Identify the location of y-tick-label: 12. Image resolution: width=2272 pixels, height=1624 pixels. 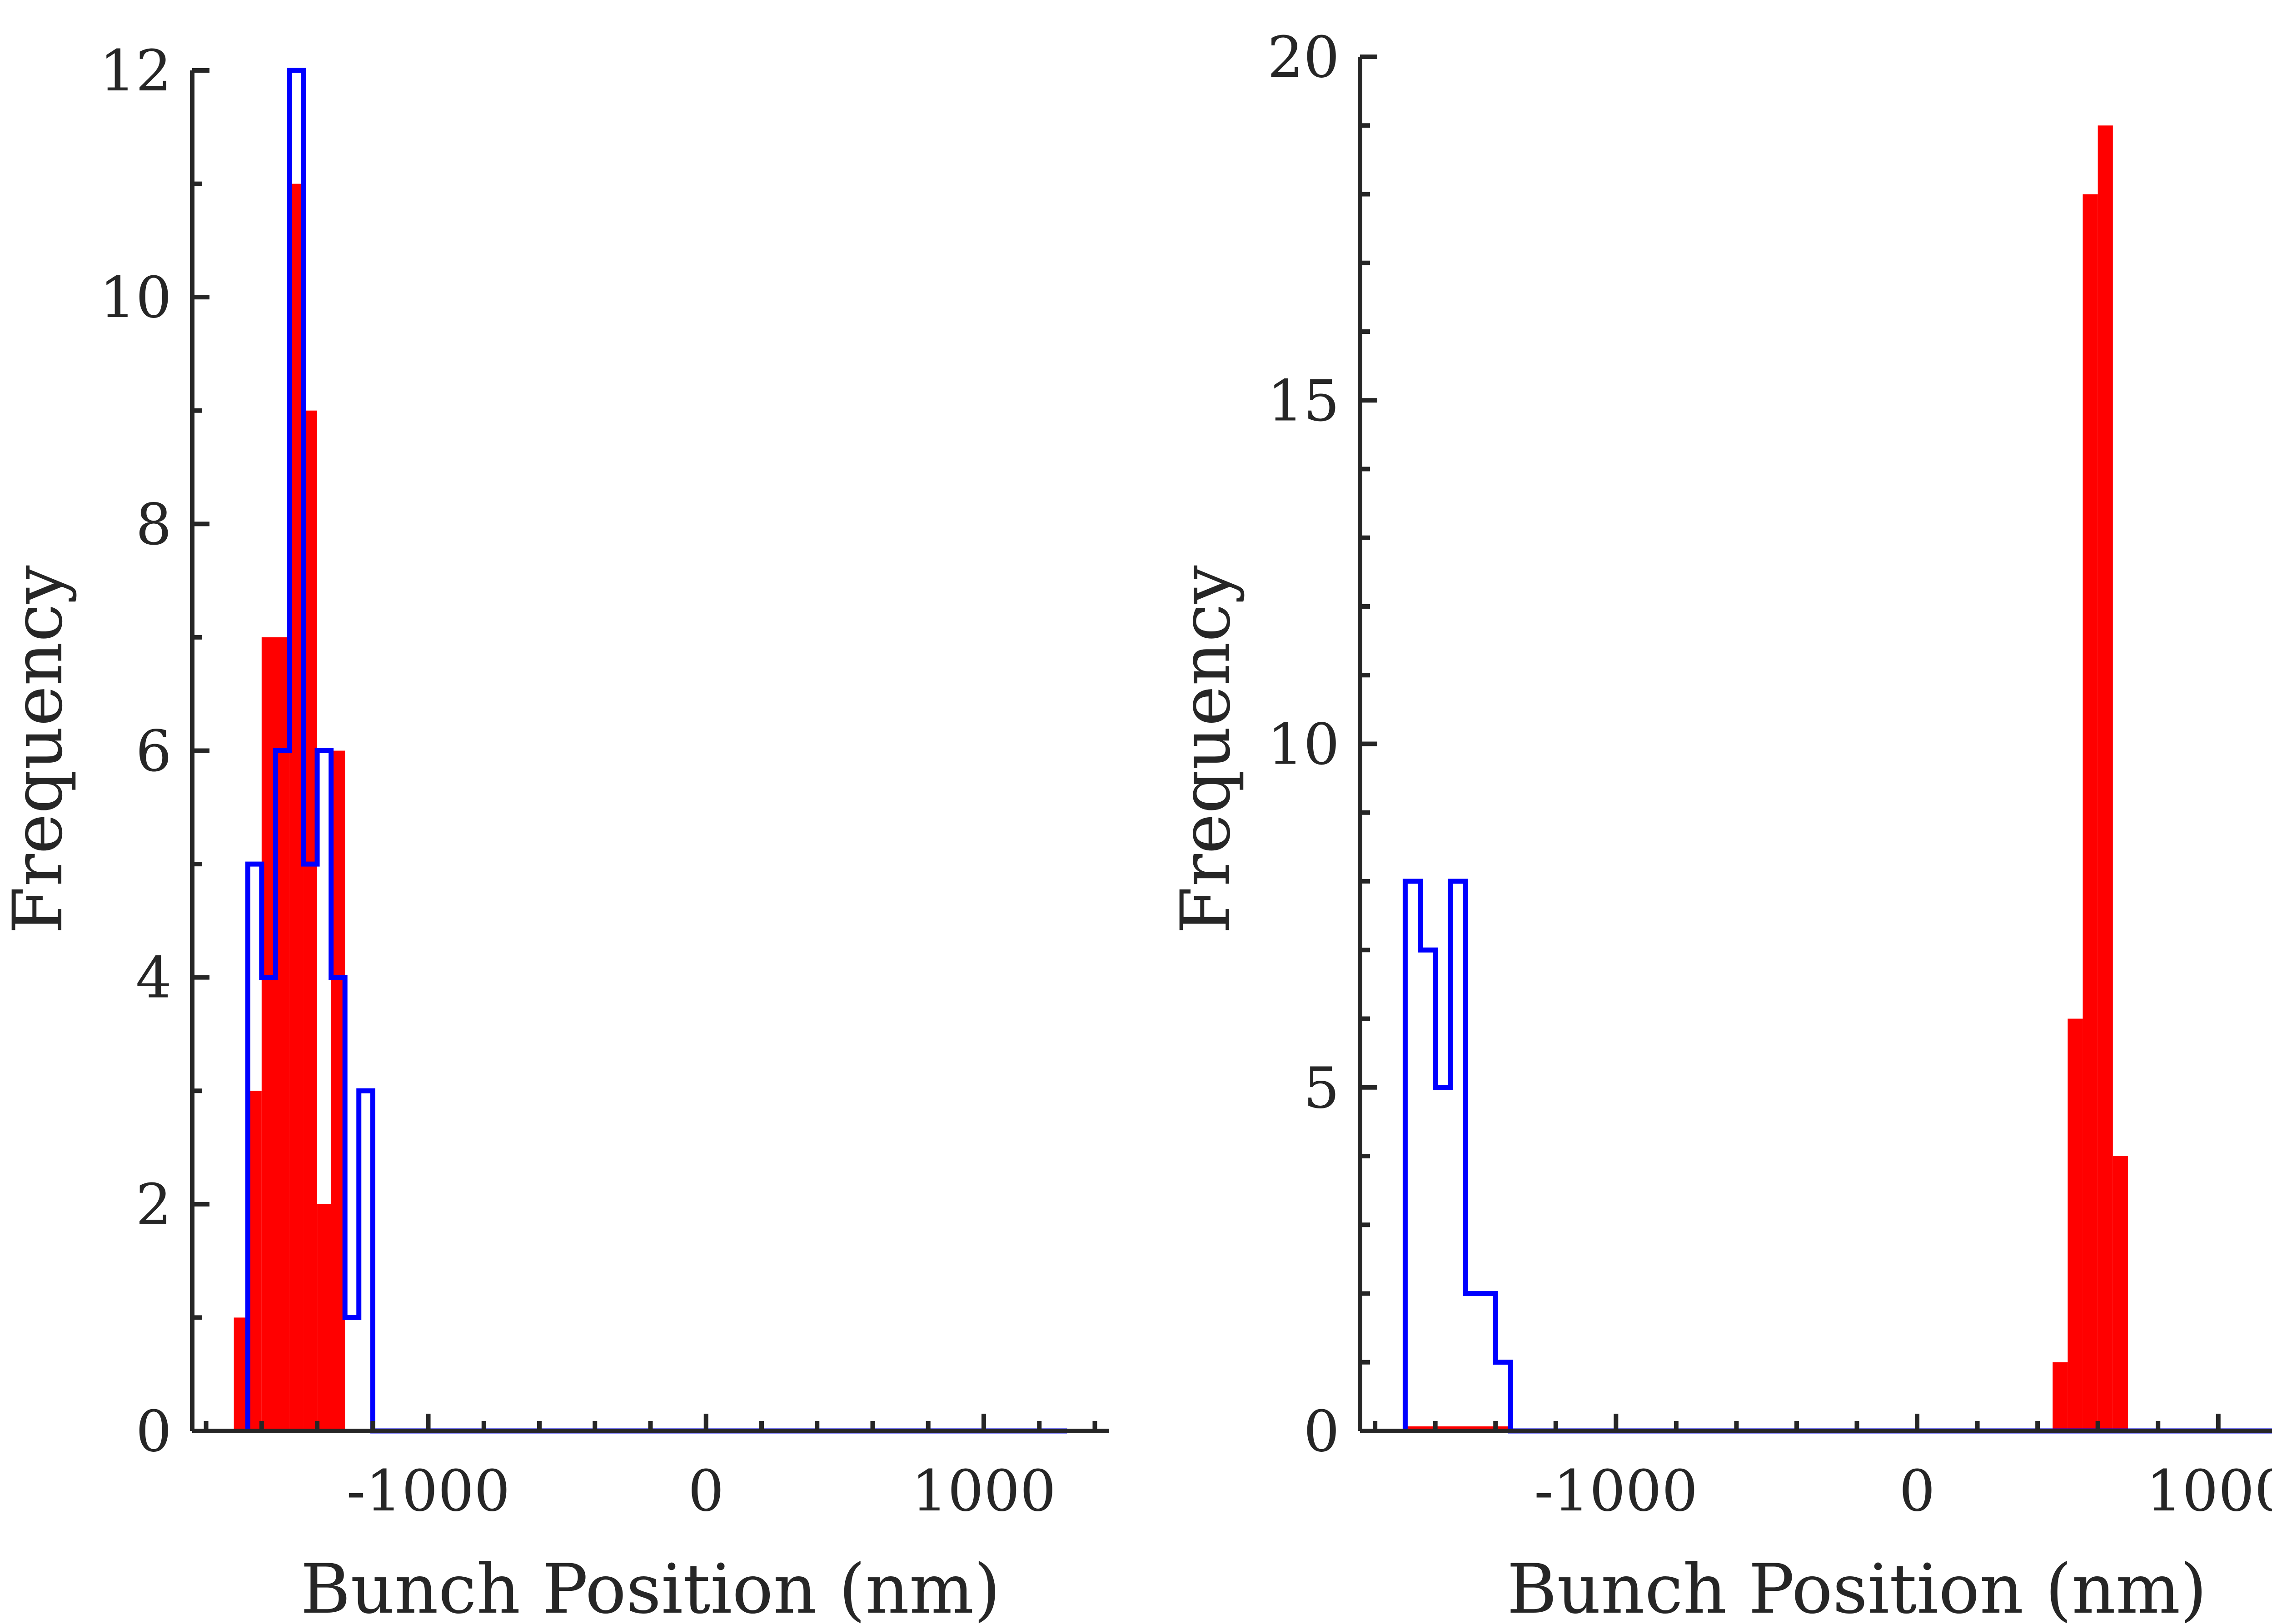
(136, 71).